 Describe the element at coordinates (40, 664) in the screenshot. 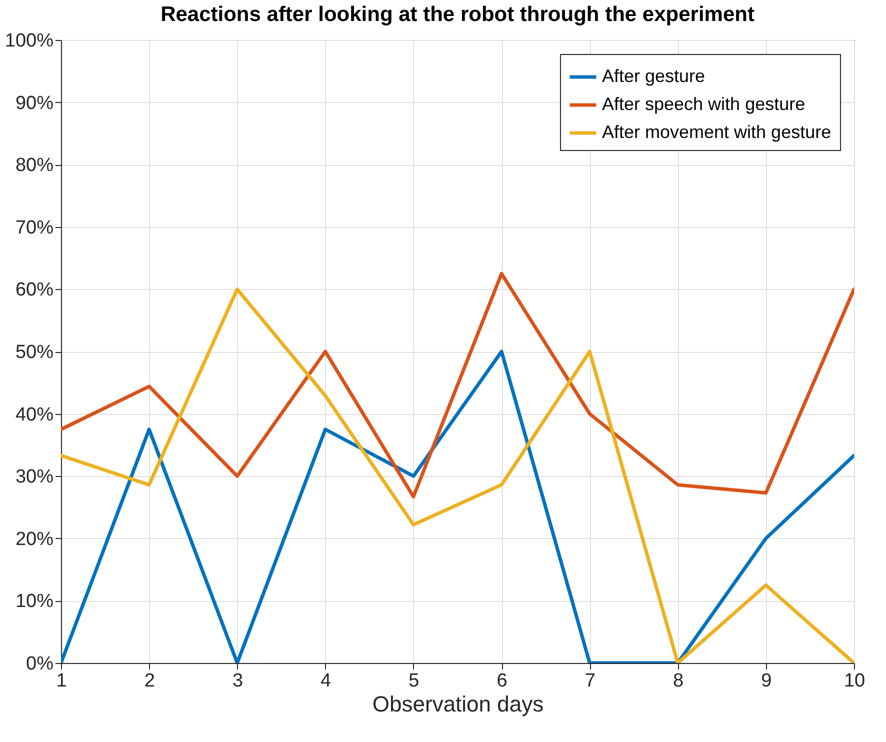

I see `y-tick-label: 0%` at that location.